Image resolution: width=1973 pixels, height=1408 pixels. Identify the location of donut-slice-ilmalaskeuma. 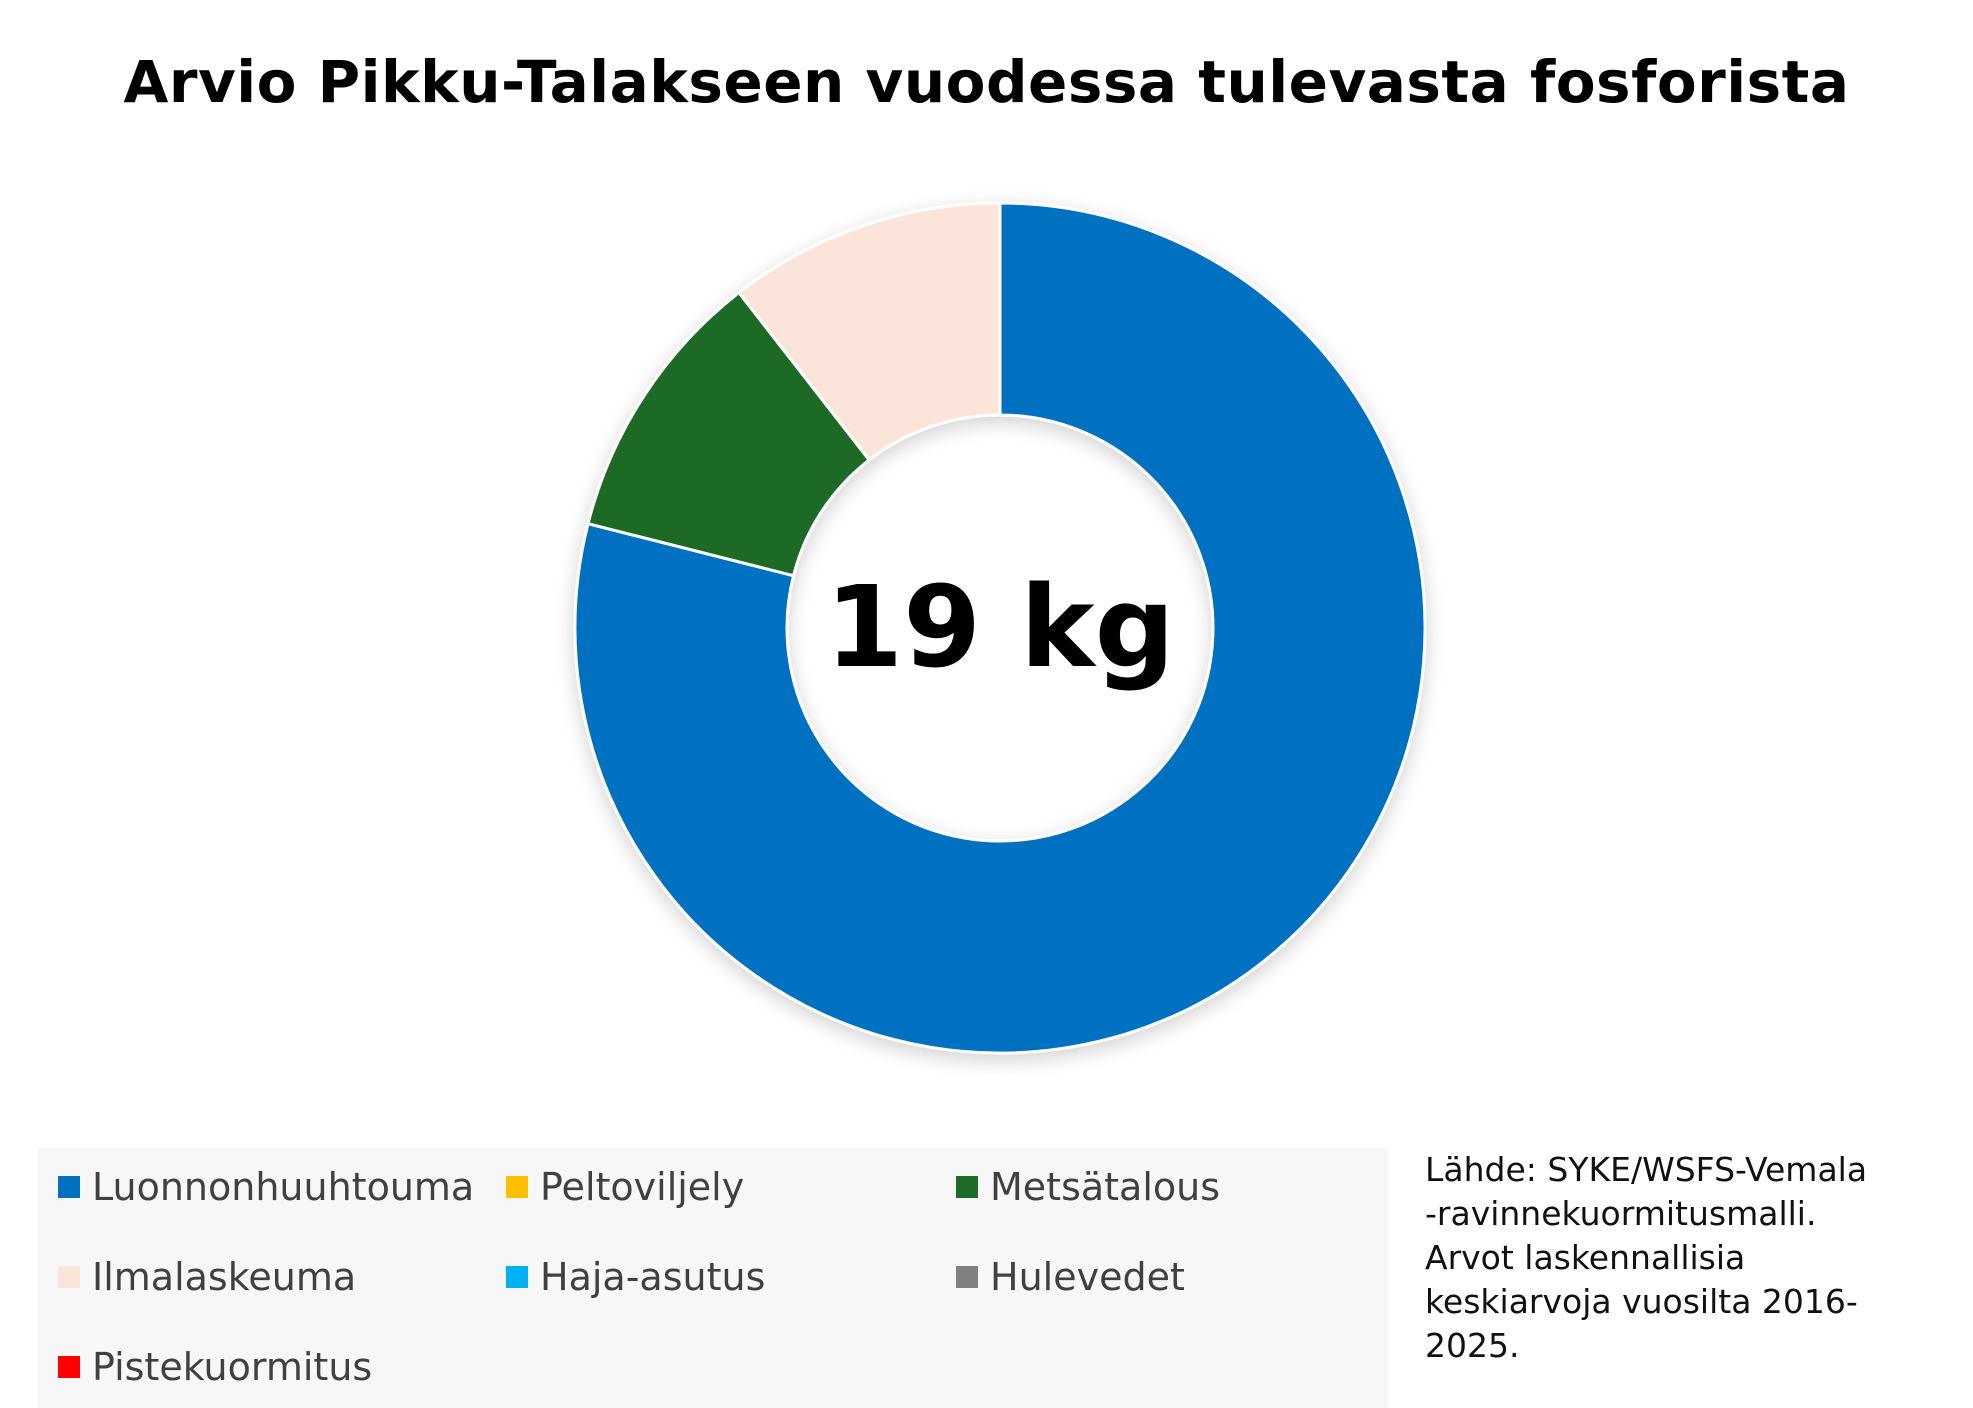
(869, 332).